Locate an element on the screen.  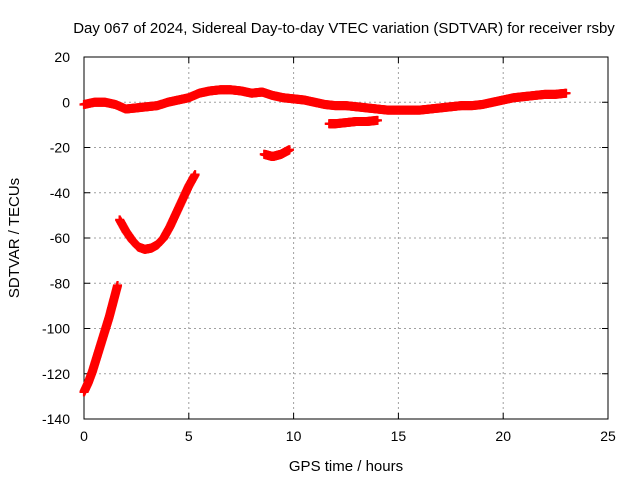
y-tick-label: 0 is located at coordinates (66, 102).